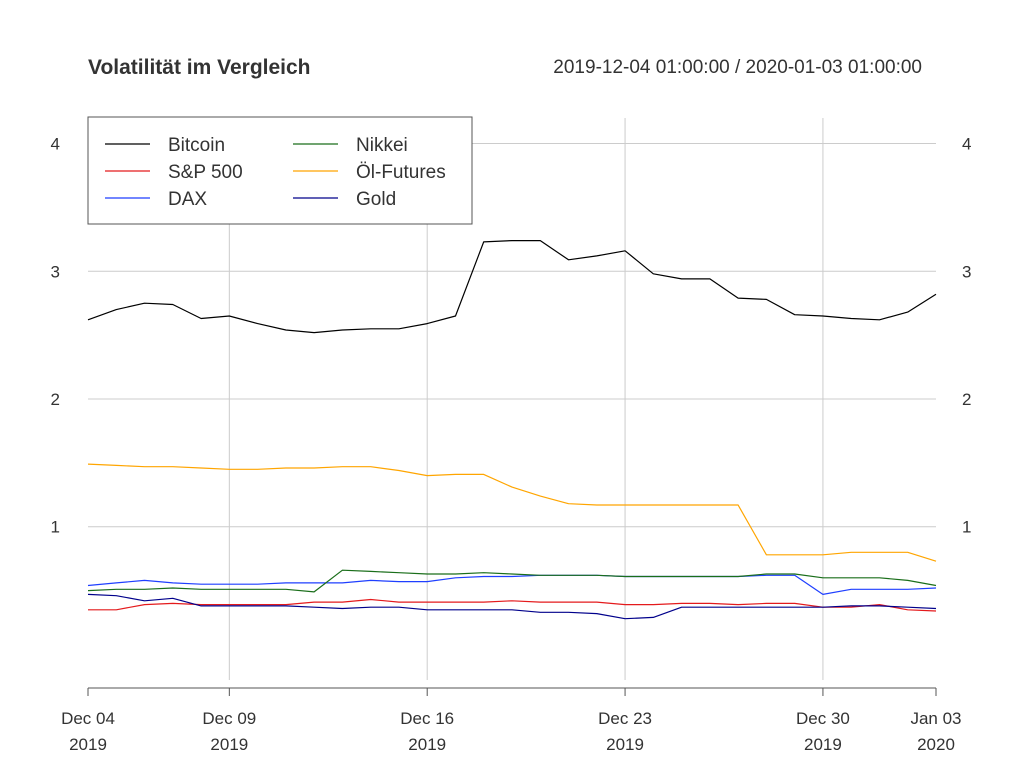  What do you see at coordinates (376, 199) in the screenshot?
I see `legend-entry-label: Gold` at bounding box center [376, 199].